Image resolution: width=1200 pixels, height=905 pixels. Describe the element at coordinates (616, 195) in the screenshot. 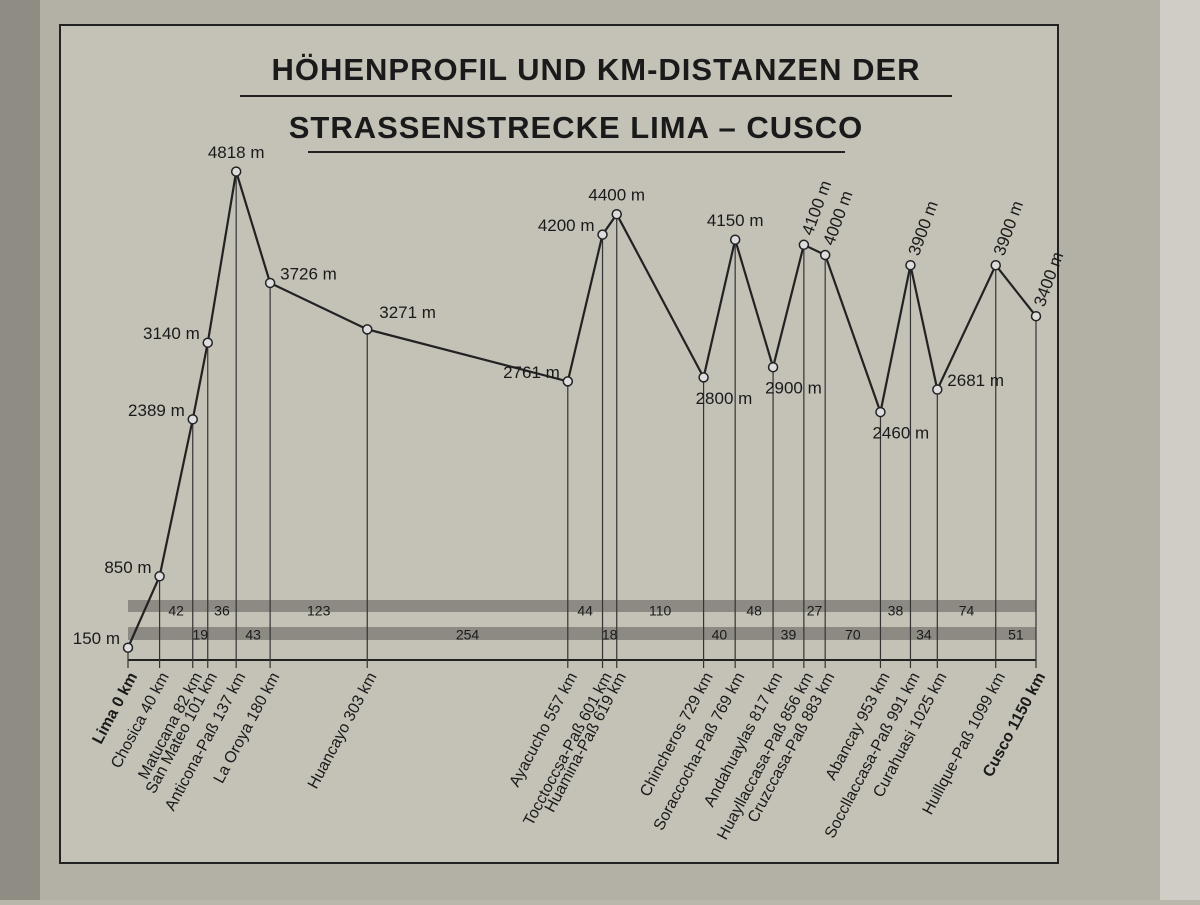

I see `value-label: 4400 m` at that location.